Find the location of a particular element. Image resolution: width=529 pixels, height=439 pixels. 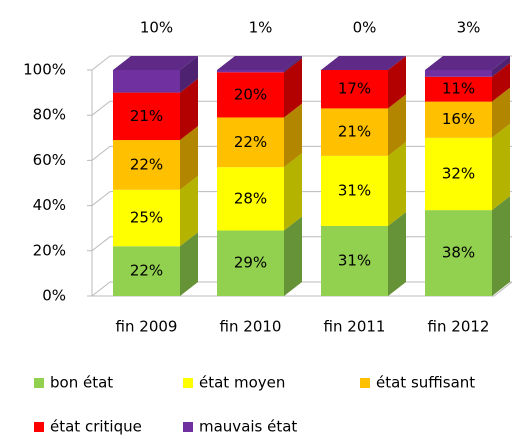

data-label: 0% is located at coordinates (365, 28).